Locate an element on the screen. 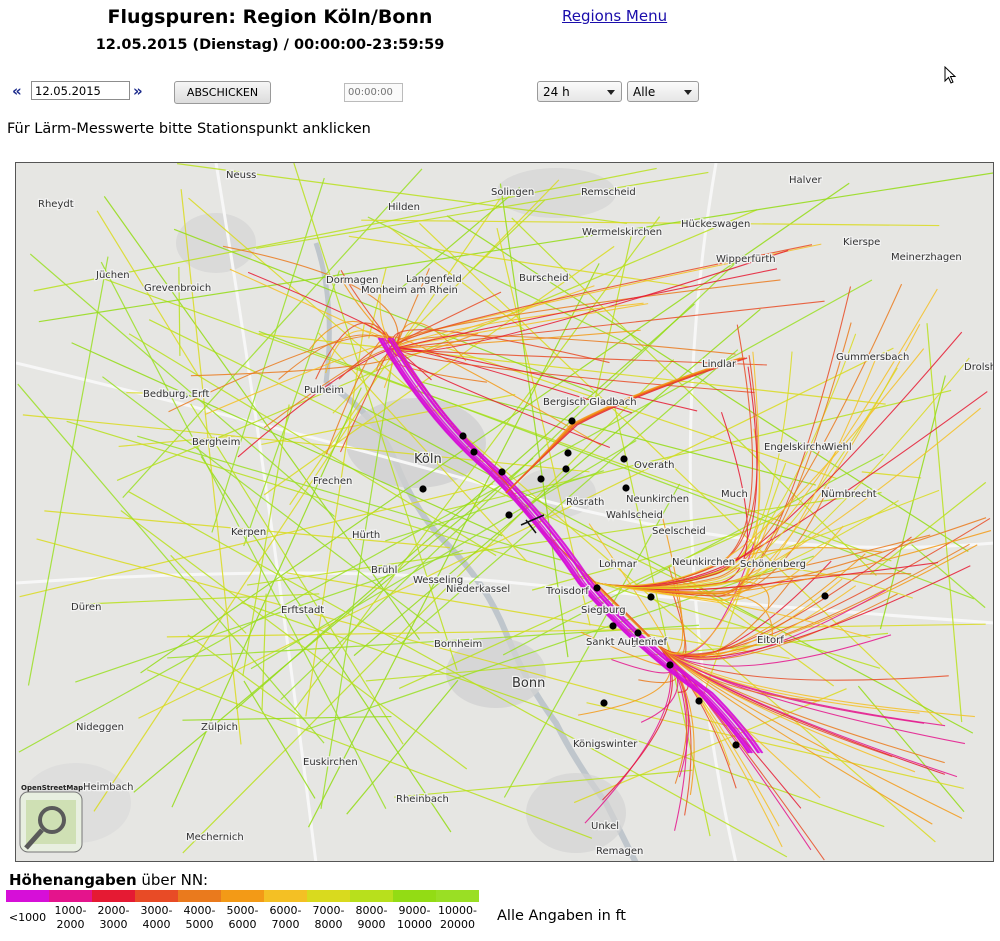  date-input is located at coordinates (80, 90).